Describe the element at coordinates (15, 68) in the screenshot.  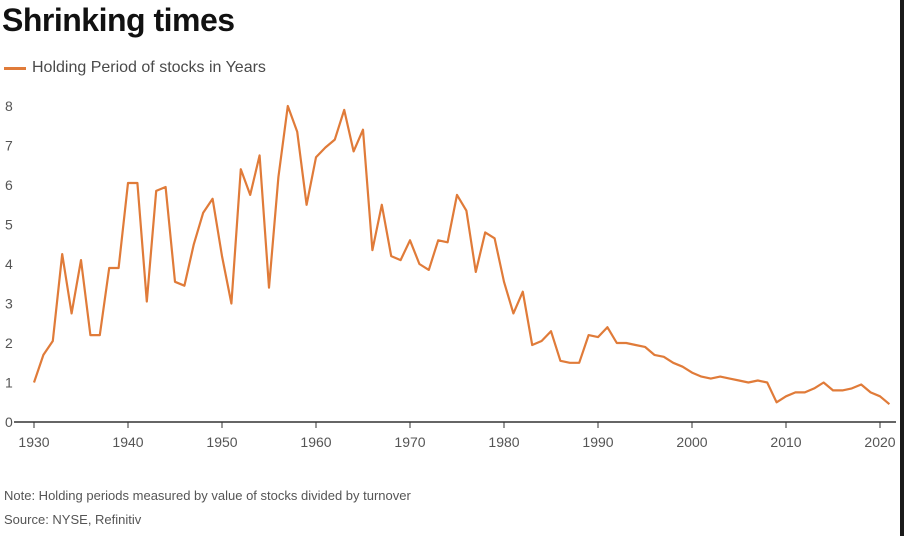
I see `legend-line-swatch` at that location.